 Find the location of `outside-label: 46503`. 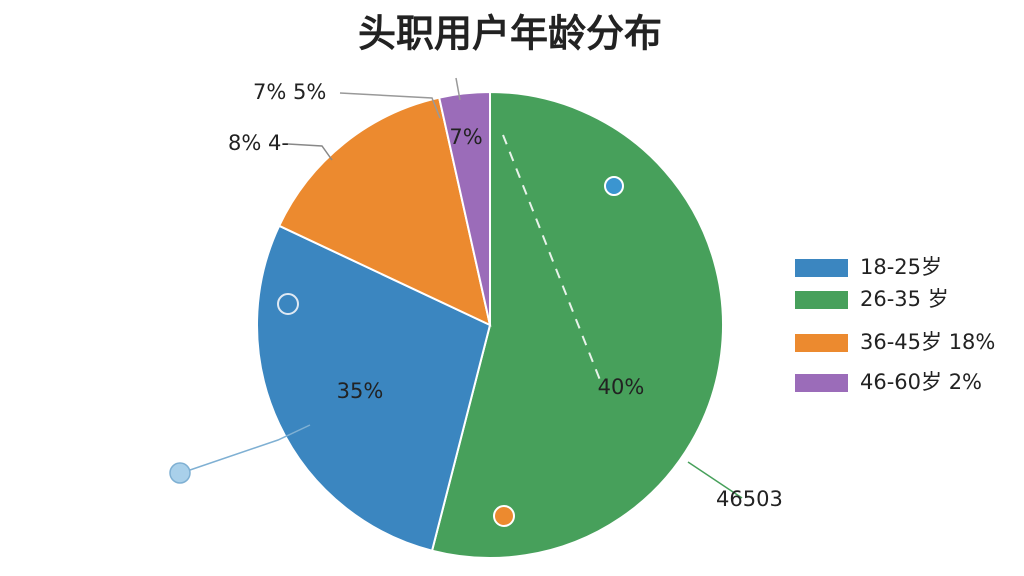

outside-label: 46503 is located at coordinates (749, 499).